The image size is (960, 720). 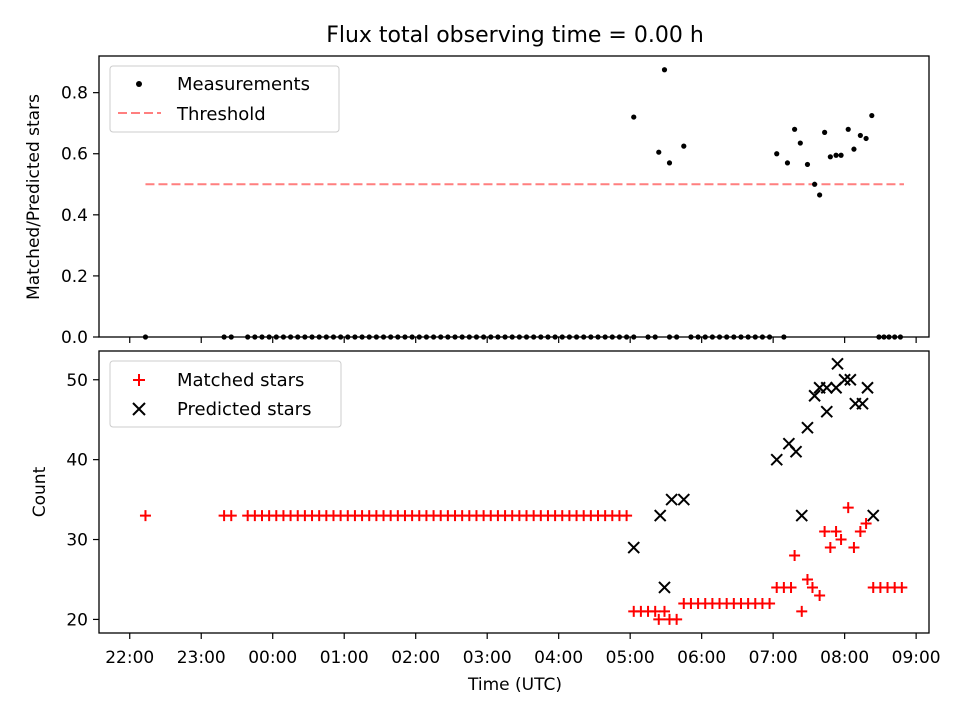 I want to click on x-tick-label: 22:00, so click(x=129, y=658).